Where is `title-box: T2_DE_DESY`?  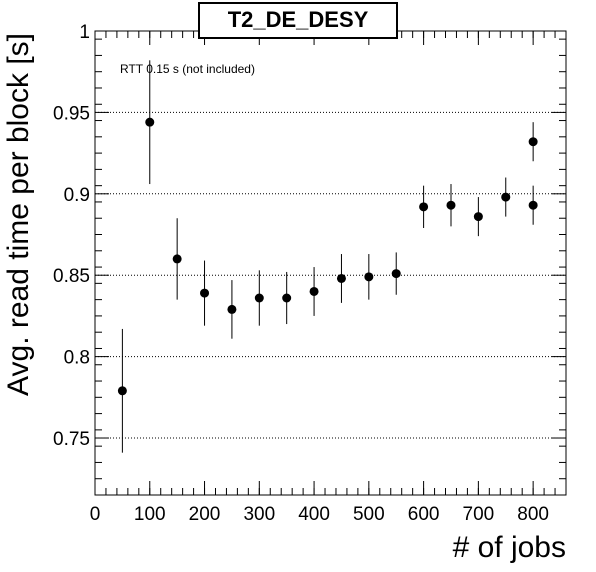
title-box: T2_DE_DESY is located at coordinates (298, 20).